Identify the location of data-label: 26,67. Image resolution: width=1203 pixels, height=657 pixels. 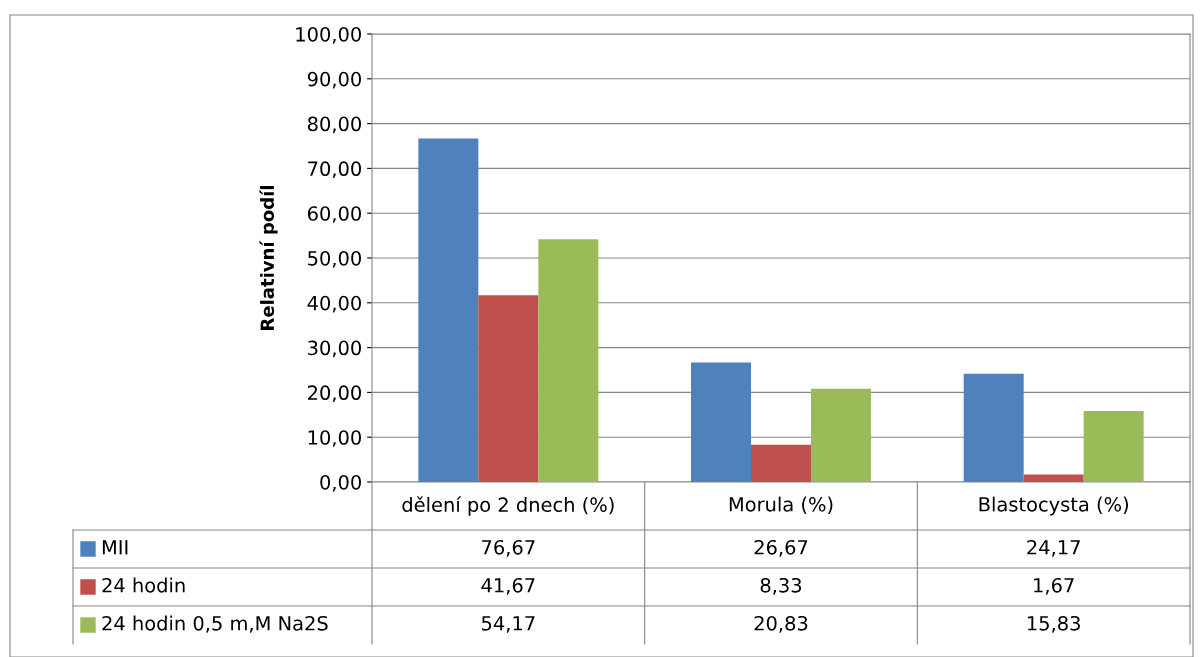
(781, 548).